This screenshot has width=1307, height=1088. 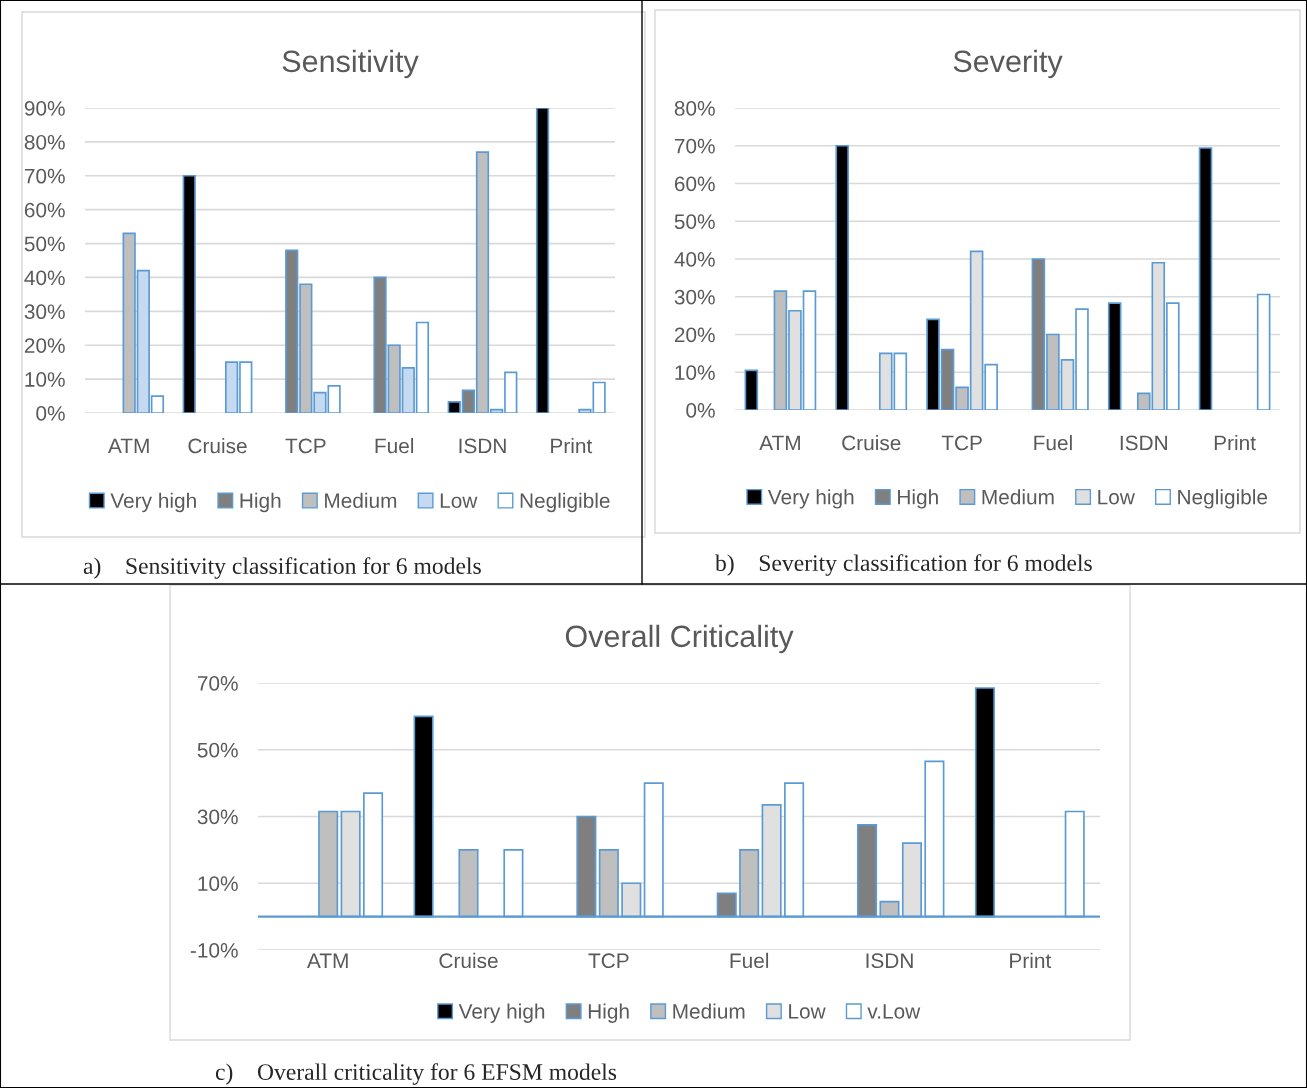 What do you see at coordinates (214, 950) in the screenshot?
I see `y-tick-label: -10%` at bounding box center [214, 950].